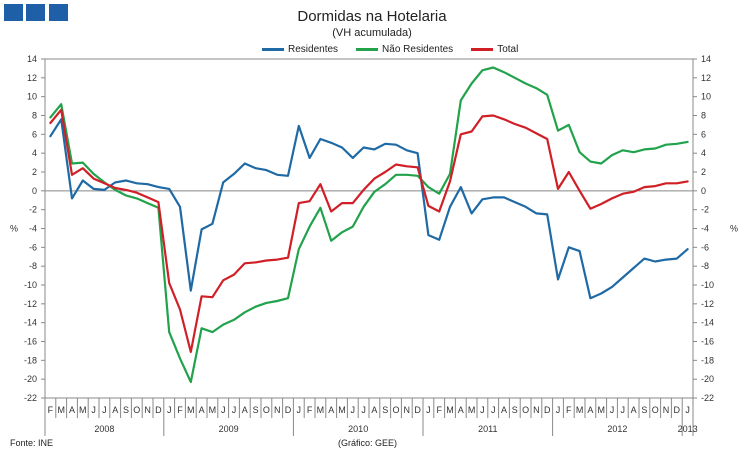 The width and height of the screenshot is (744, 456). What do you see at coordinates (104, 429) in the screenshot?
I see `year-label: 2008` at bounding box center [104, 429].